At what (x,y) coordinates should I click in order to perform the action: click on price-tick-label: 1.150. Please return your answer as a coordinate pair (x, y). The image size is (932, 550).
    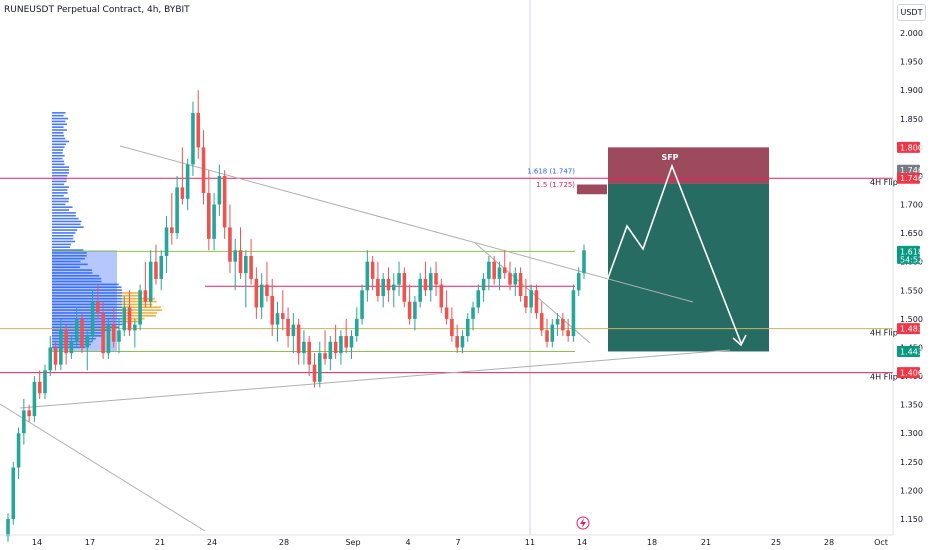
    Looking at the image, I should click on (911, 519).